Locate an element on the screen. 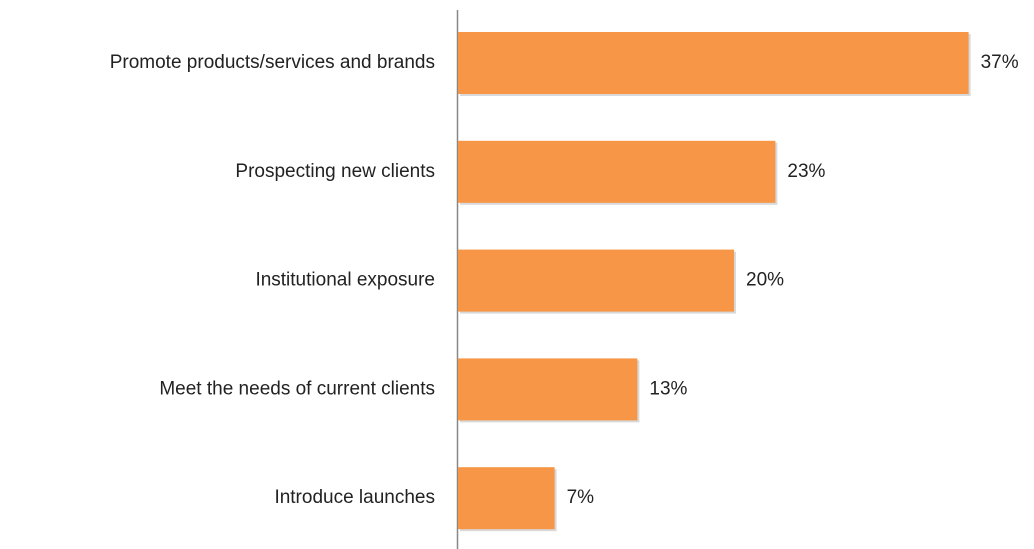 This screenshot has height=549, width=1034. category-label: Institutional exposure is located at coordinates (345, 280).